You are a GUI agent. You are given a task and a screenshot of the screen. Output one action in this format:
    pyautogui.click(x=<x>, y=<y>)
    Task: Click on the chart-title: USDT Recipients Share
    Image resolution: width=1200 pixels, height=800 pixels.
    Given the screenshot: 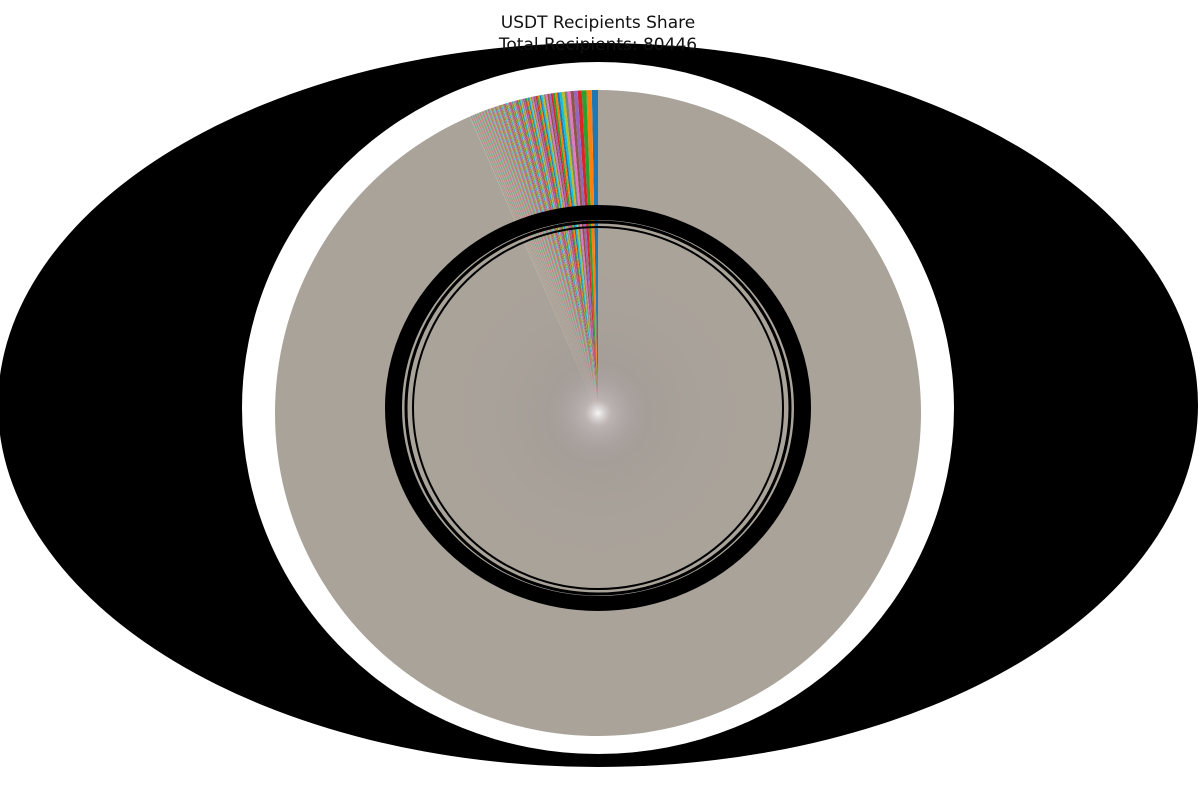 What is the action you would take?
    pyautogui.click(x=598, y=23)
    